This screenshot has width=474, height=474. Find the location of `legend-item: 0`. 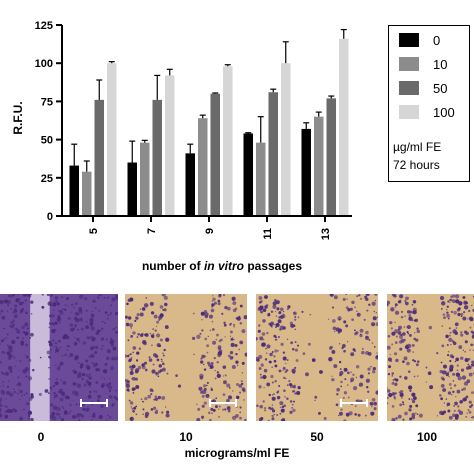

legend-item: 0 is located at coordinates (419, 40).